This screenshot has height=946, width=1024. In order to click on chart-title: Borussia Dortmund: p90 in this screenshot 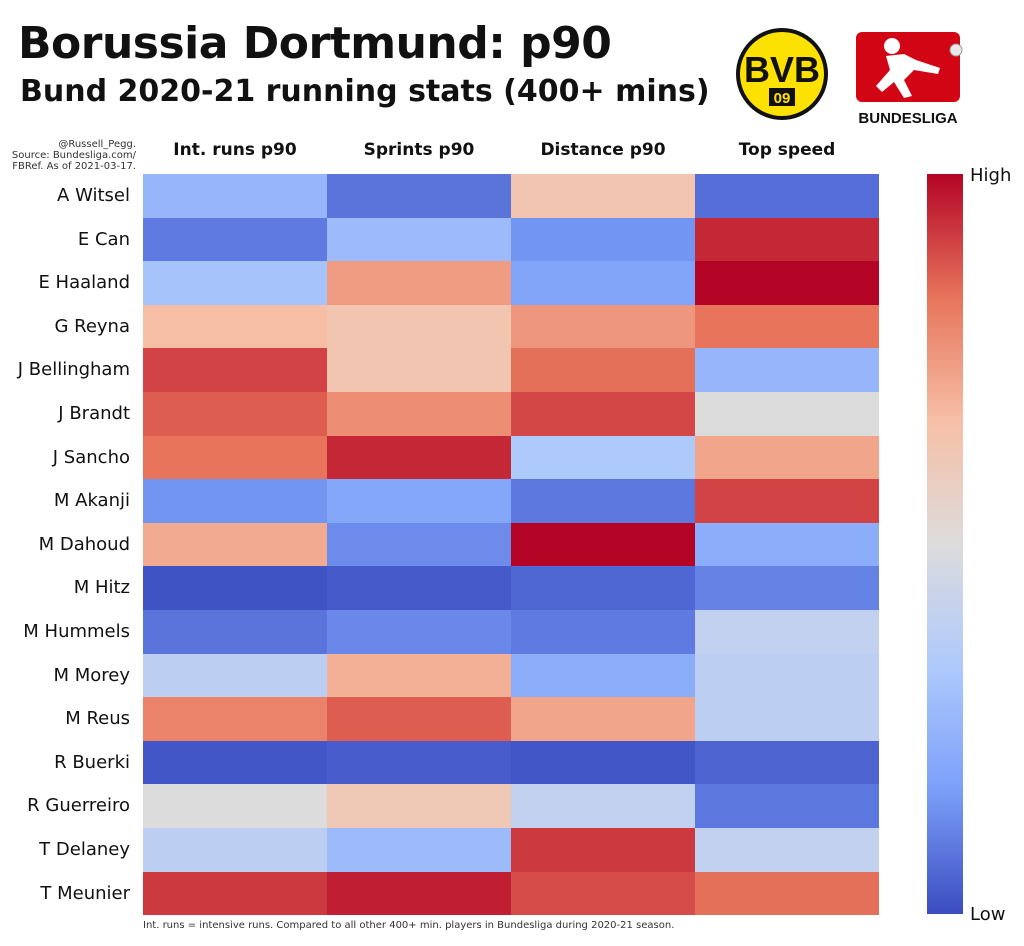, I will do `click(315, 43)`.